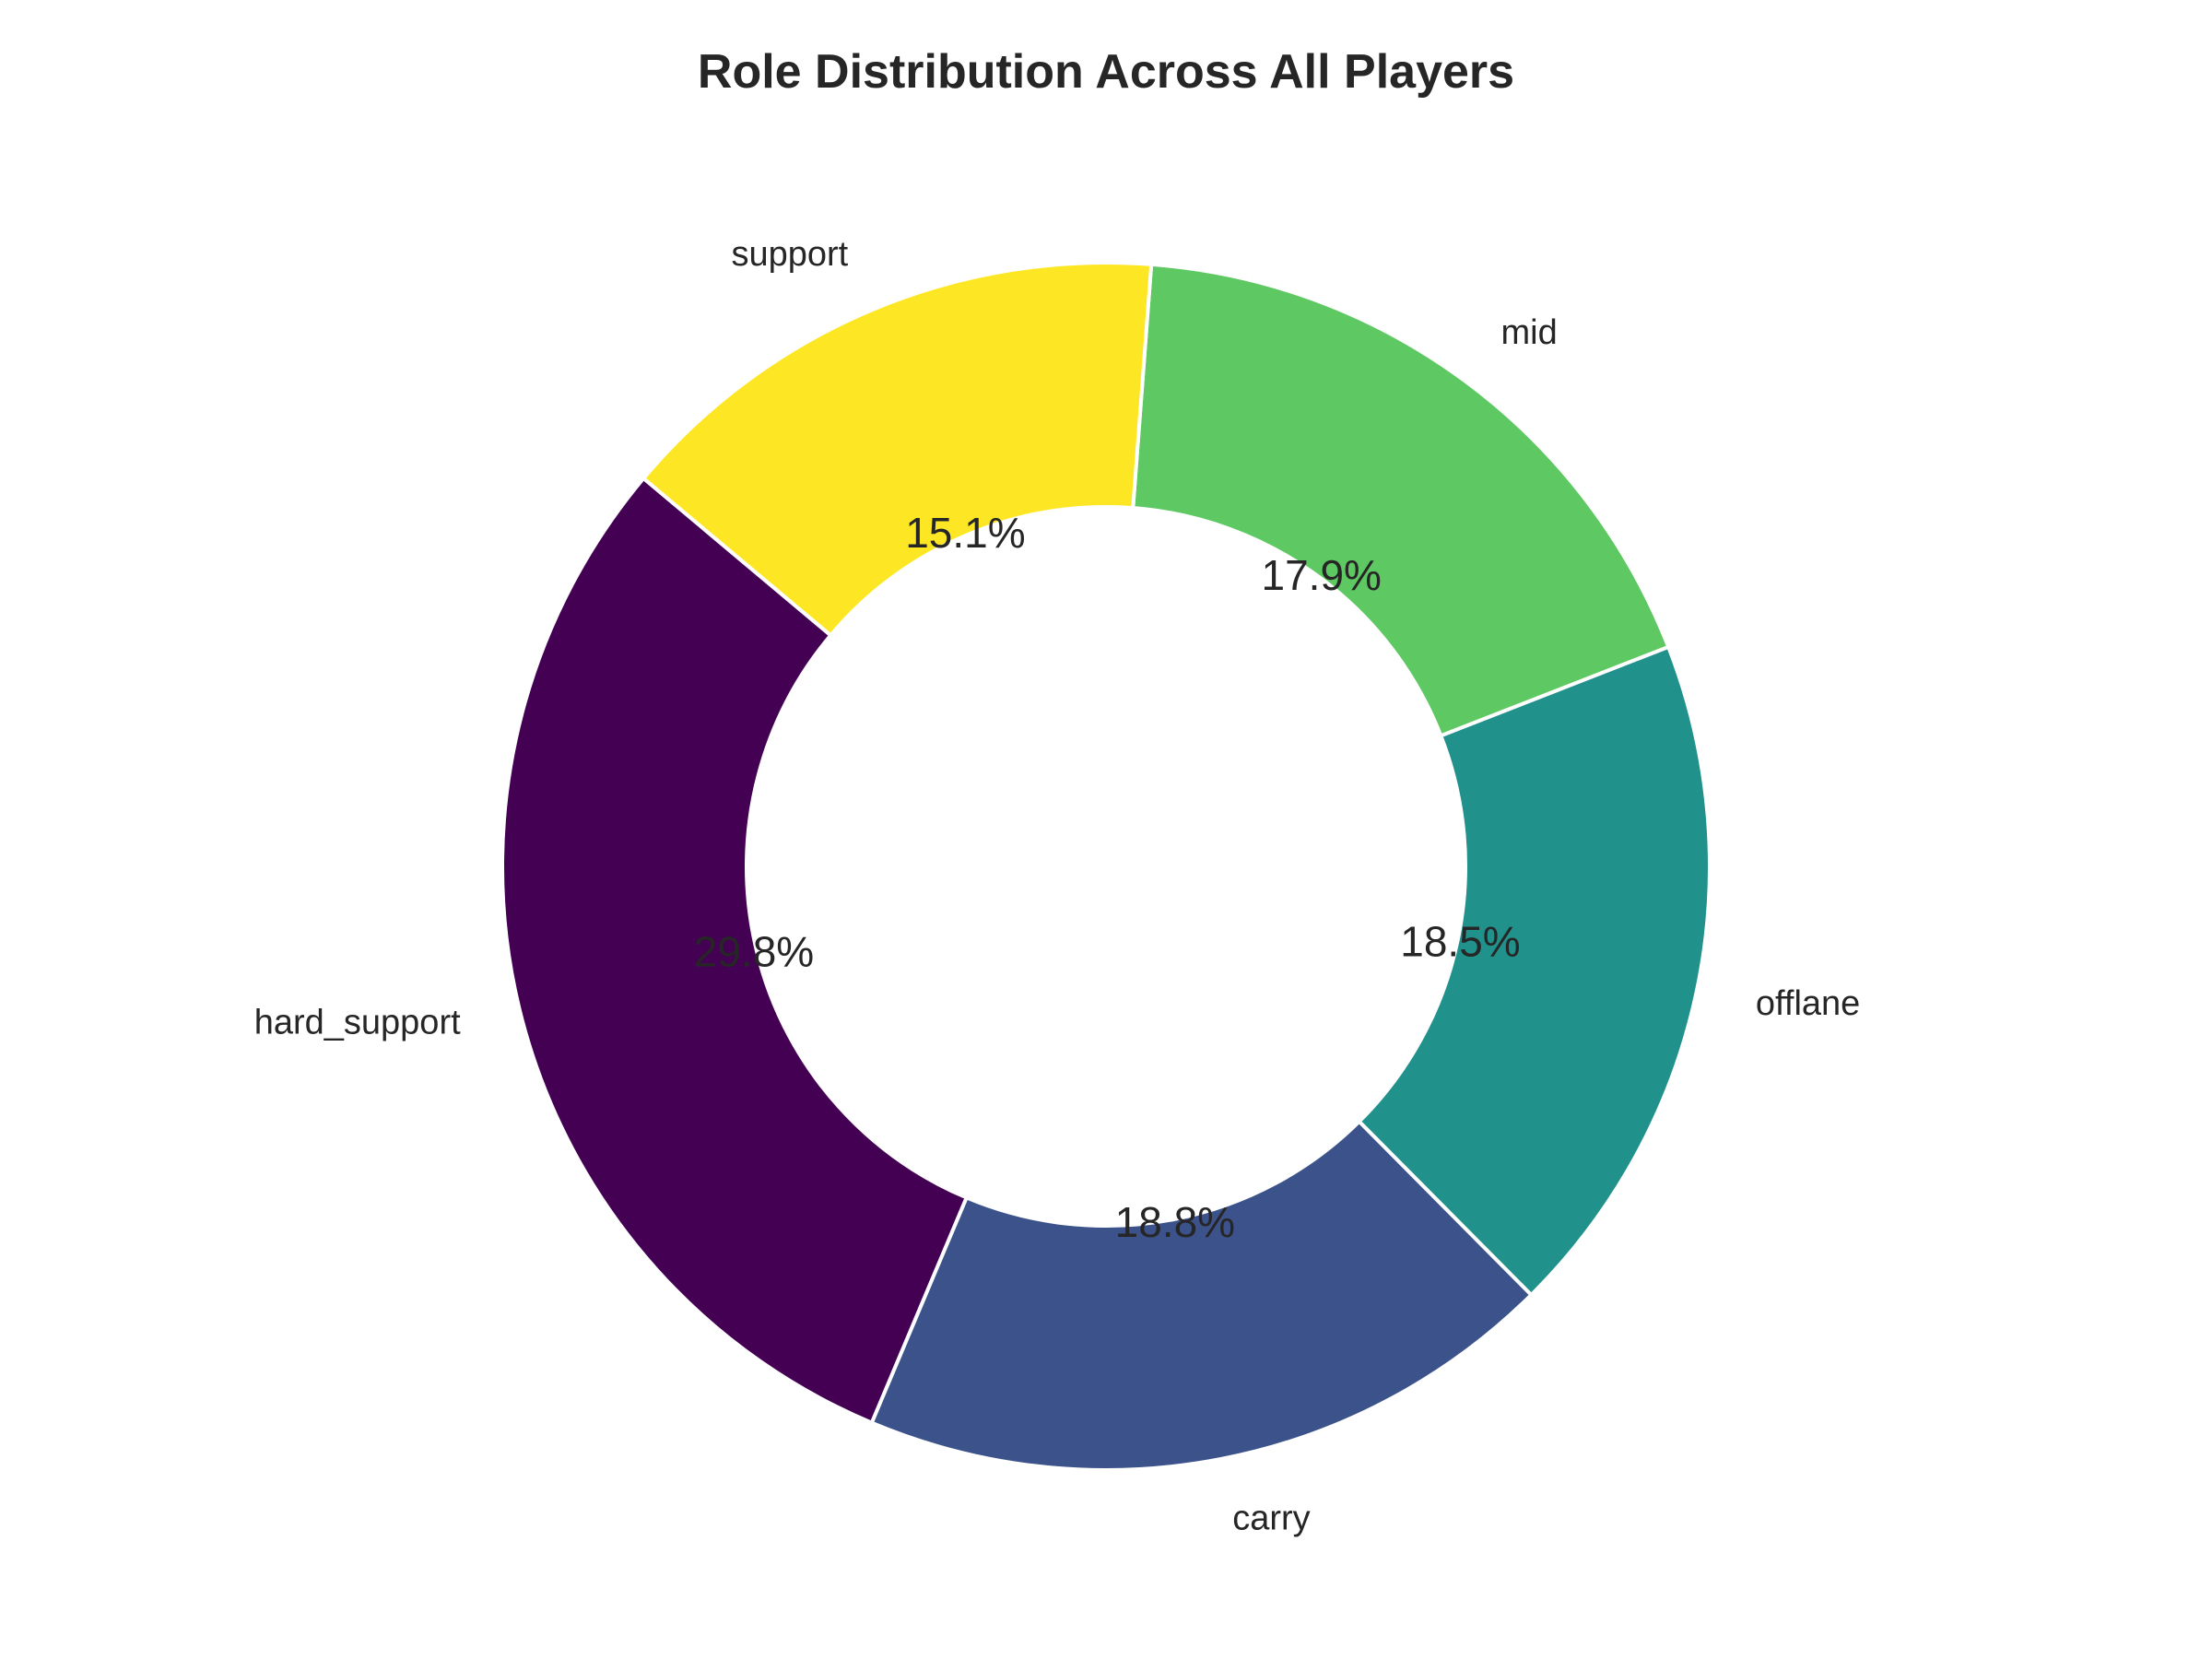  Describe the element at coordinates (1175, 1222) in the screenshot. I see `pct-carry: 18.8%` at that location.